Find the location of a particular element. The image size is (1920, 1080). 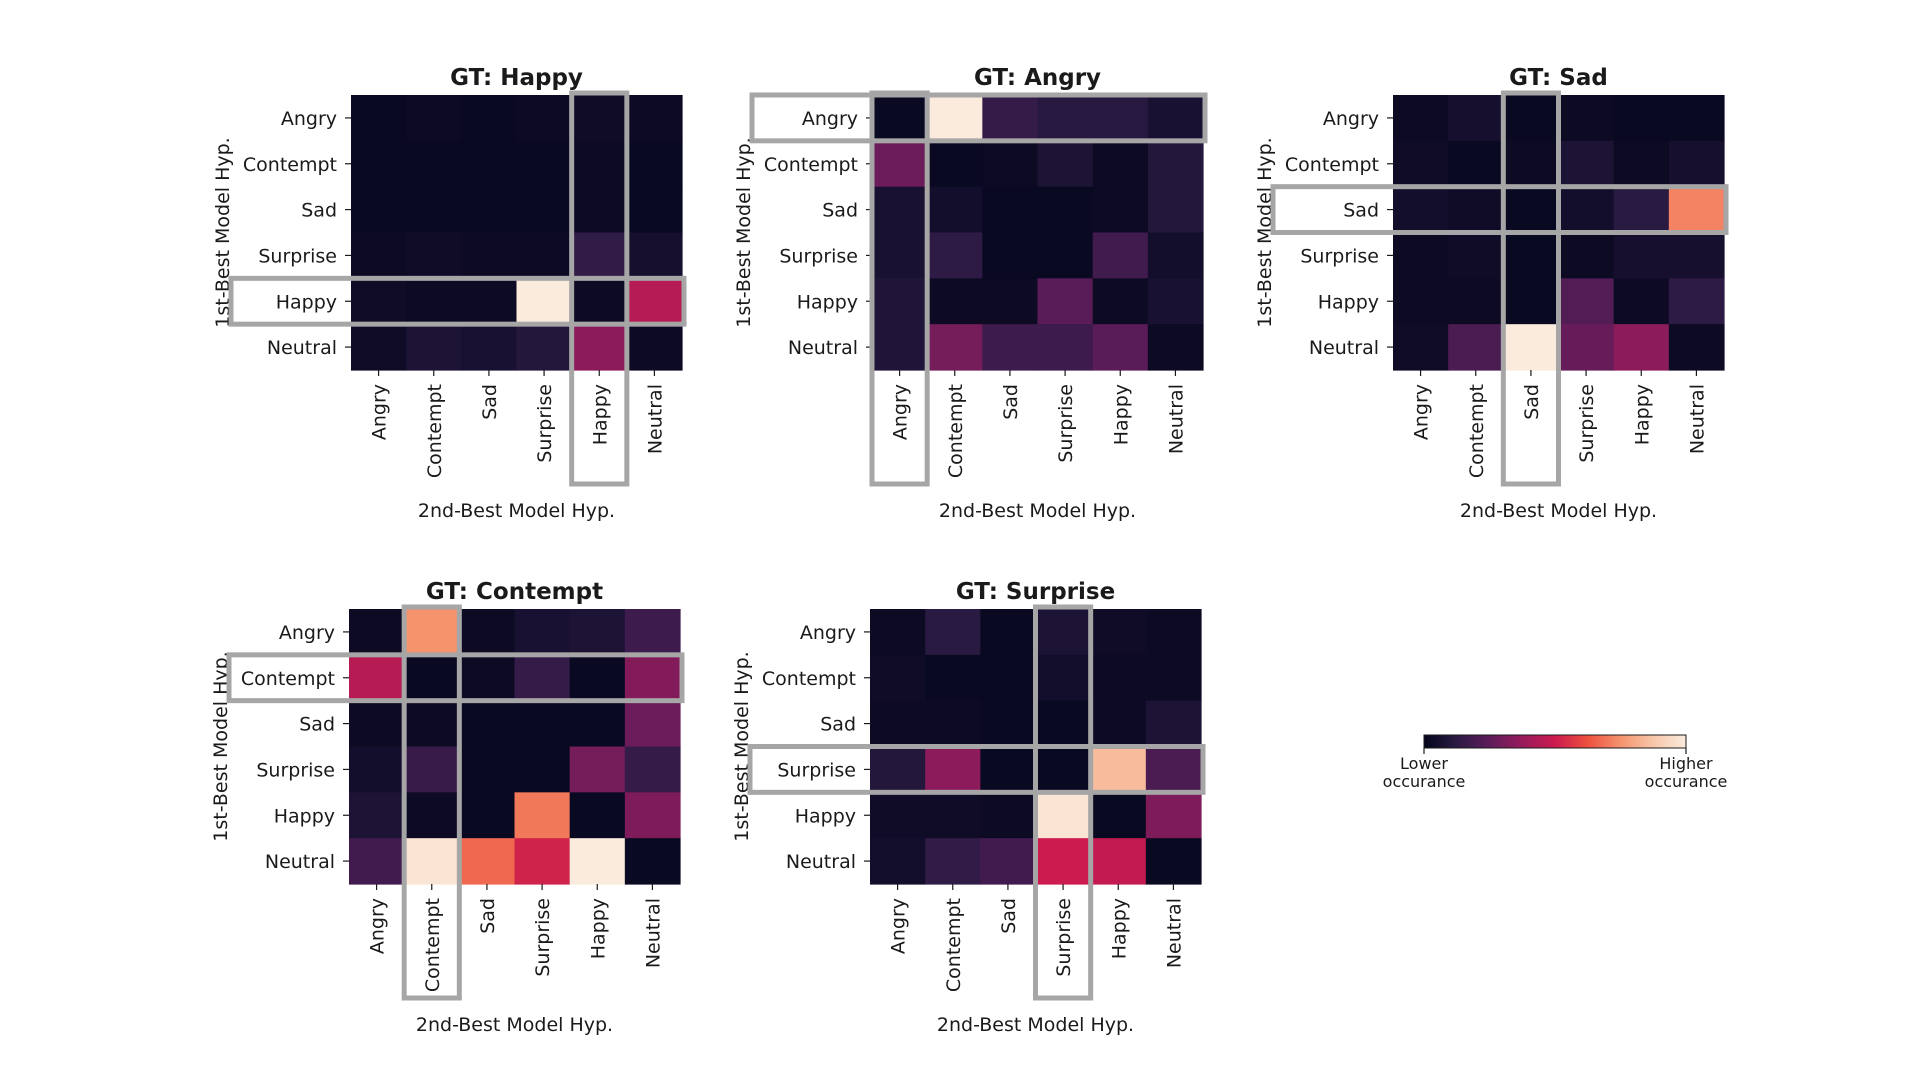

chart2-cell-r4-c5 is located at coordinates (1175, 301).